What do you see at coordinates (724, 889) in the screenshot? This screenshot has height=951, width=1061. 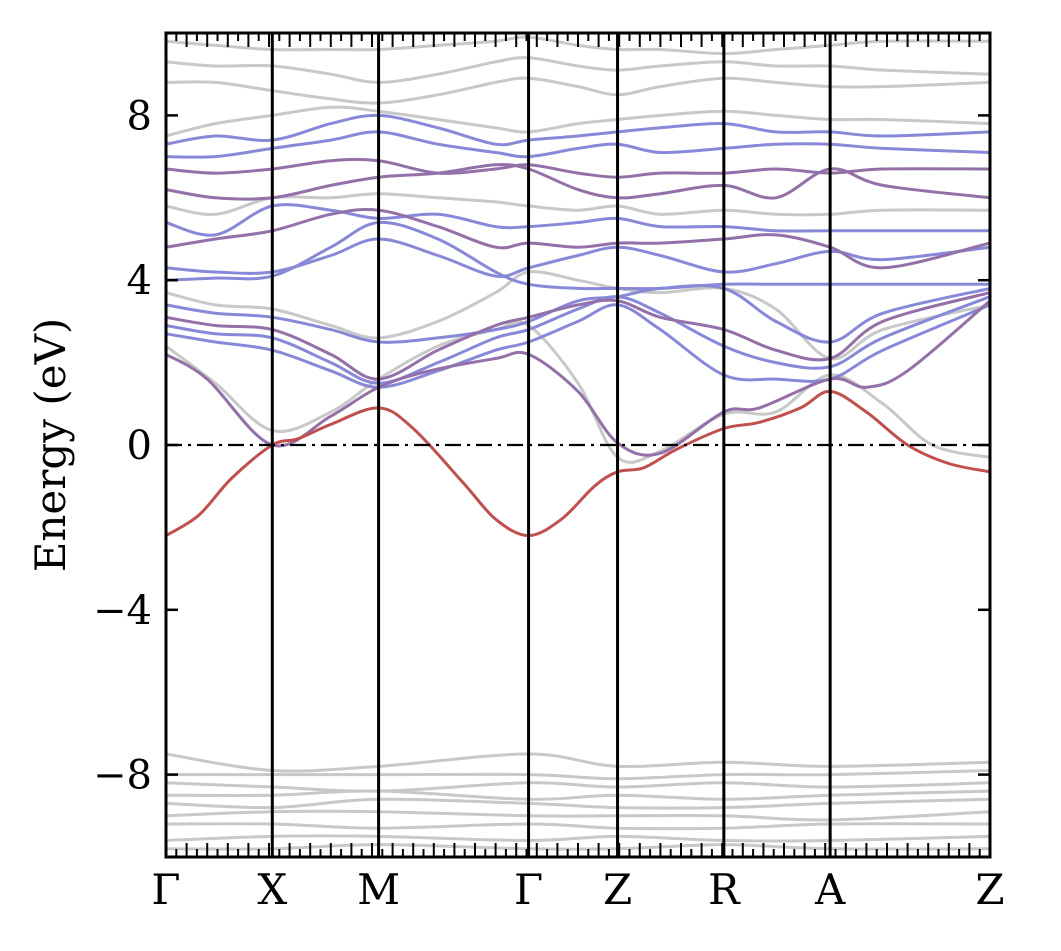 I see `kpoint-label-5: R` at bounding box center [724, 889].